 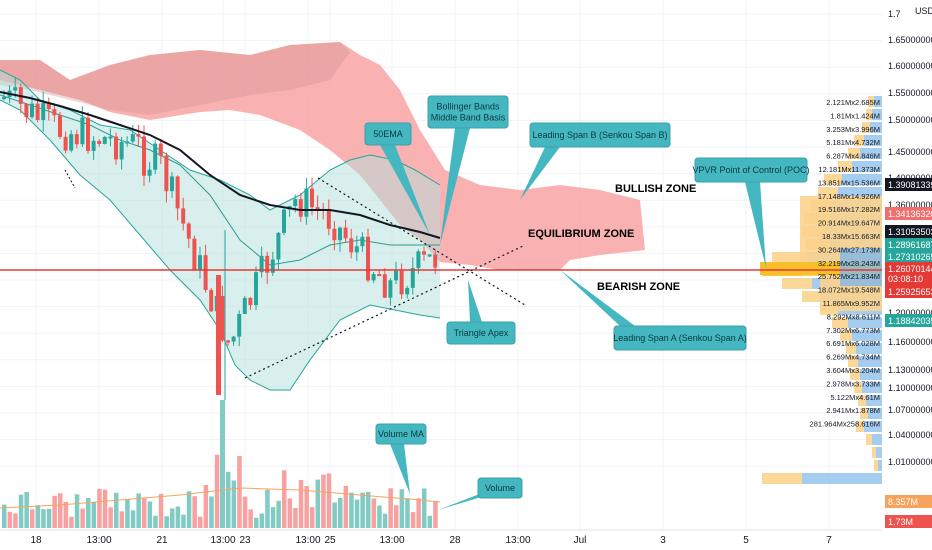 I want to click on y-tick-label: 1.36000000, so click(x=910, y=205).